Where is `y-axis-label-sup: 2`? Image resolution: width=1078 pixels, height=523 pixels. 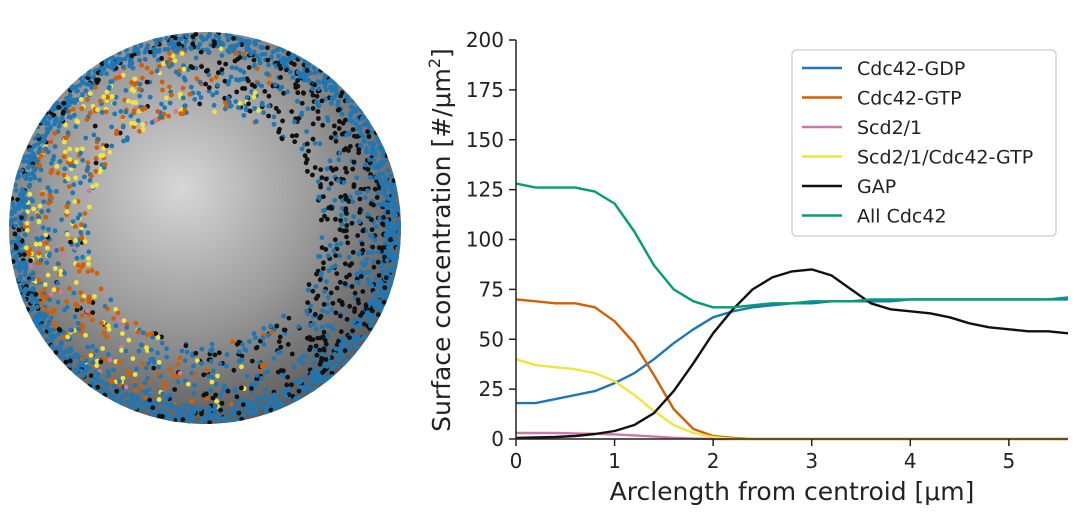
y-axis-label-sup: 2 is located at coordinates (434, 63).